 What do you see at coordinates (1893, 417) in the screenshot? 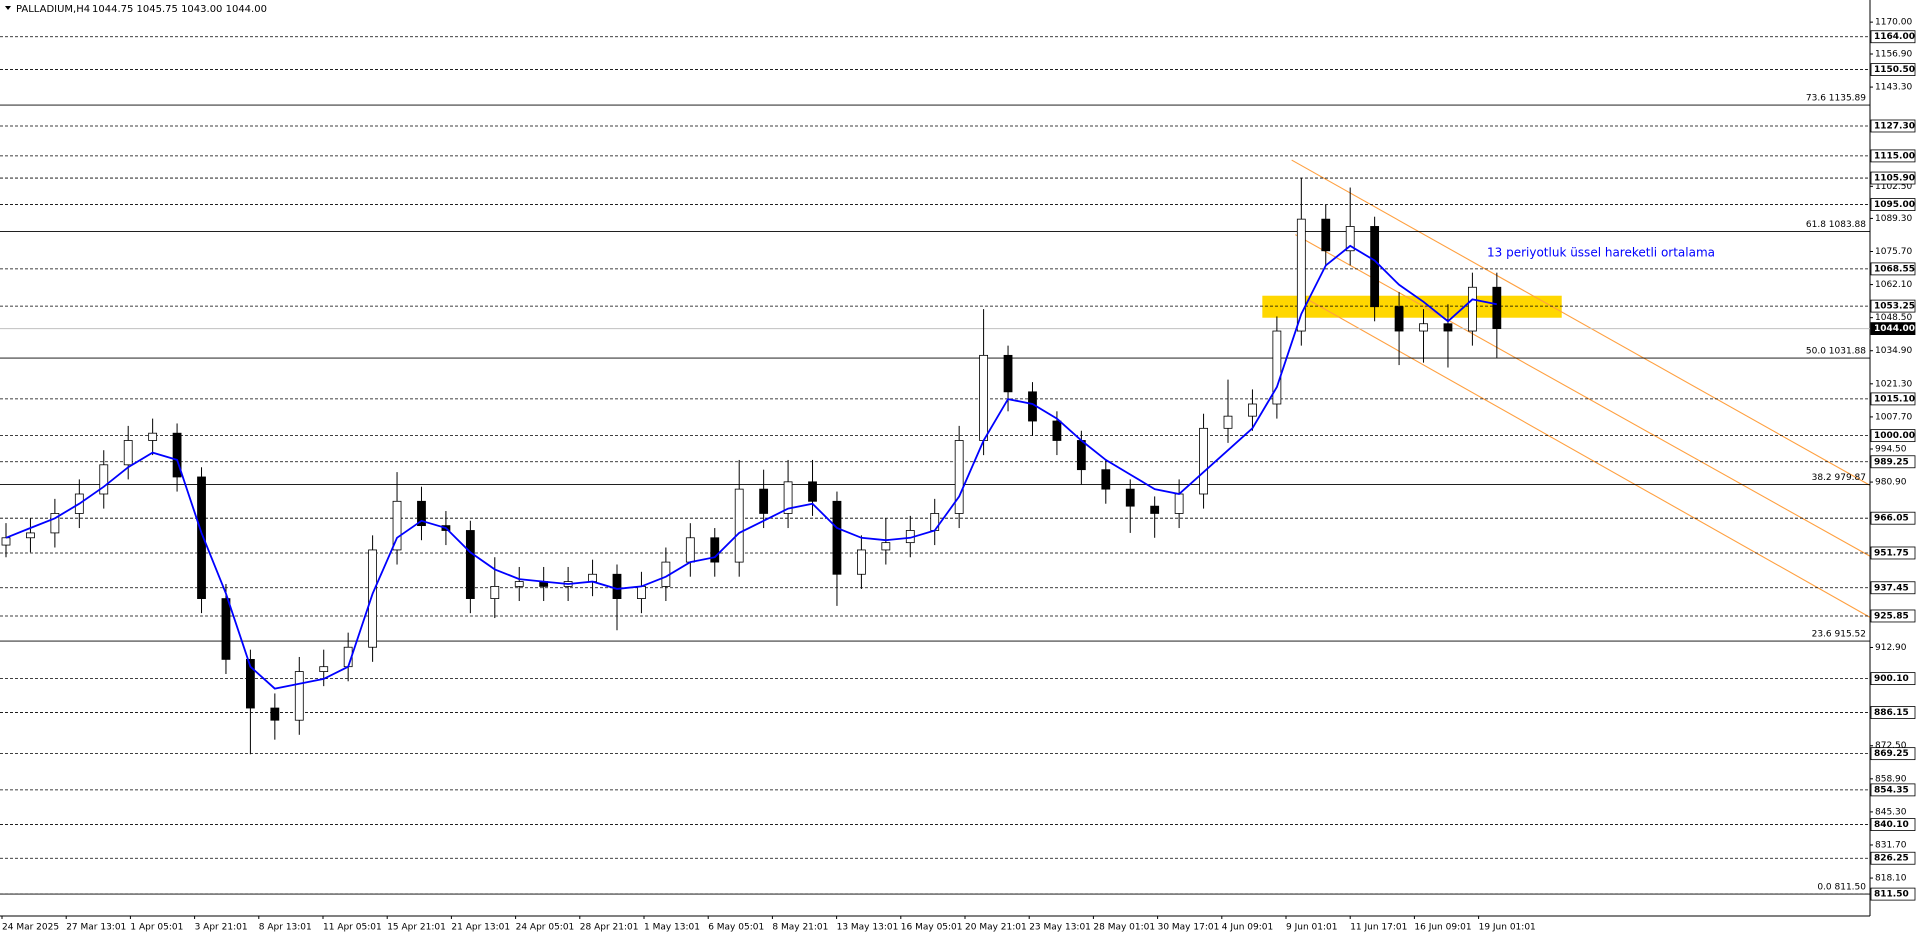
I see `y-tick-label: 1007.70` at bounding box center [1893, 417].